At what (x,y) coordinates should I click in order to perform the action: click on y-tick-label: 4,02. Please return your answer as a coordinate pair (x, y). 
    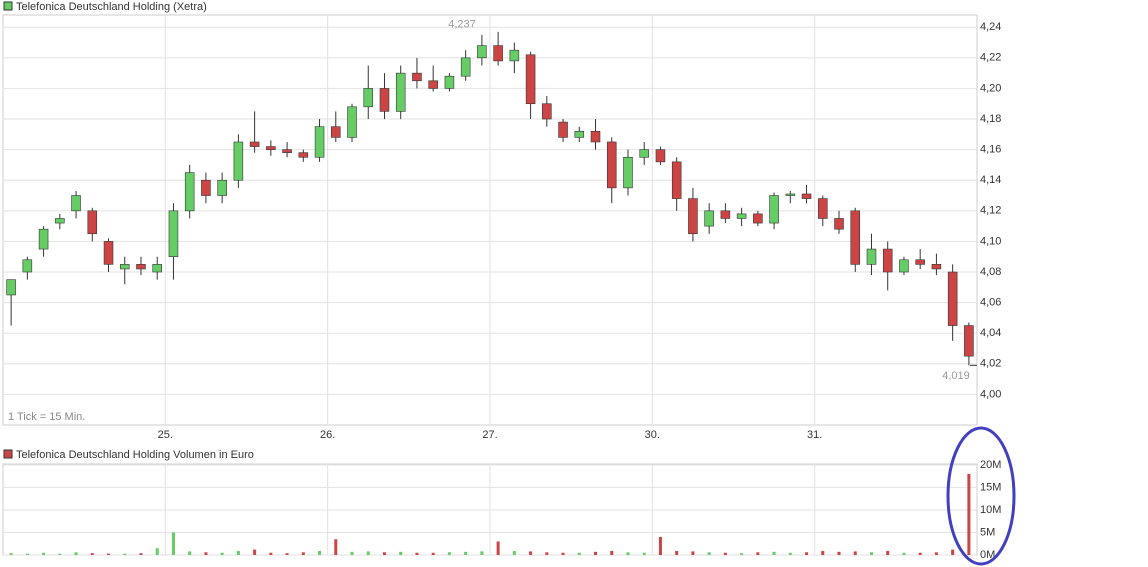
    Looking at the image, I should click on (990, 364).